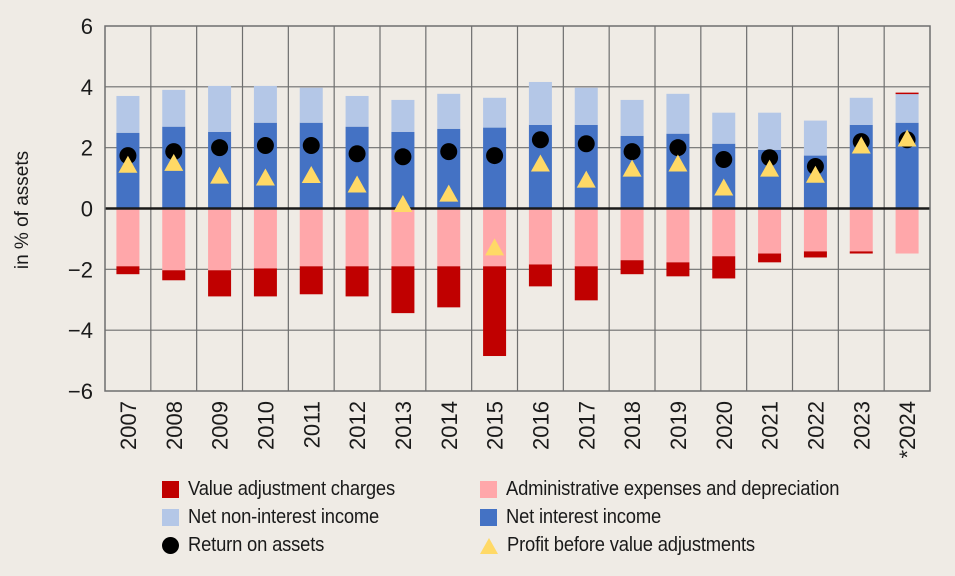  I want to click on x-tick-label: 2008, so click(174, 425).